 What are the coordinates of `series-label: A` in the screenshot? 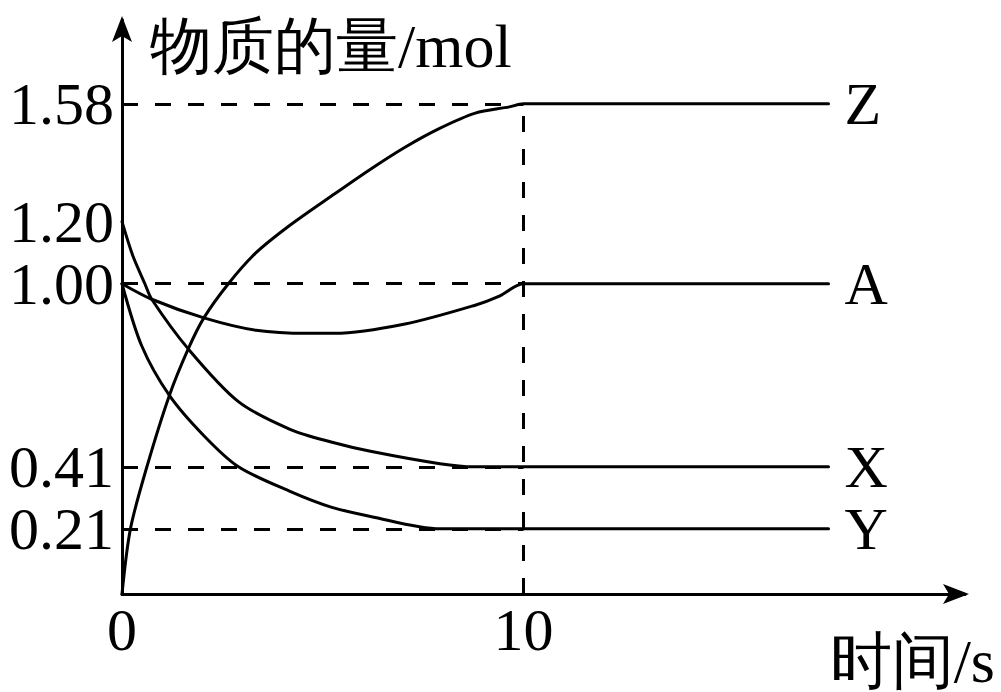 It's located at (866, 283).